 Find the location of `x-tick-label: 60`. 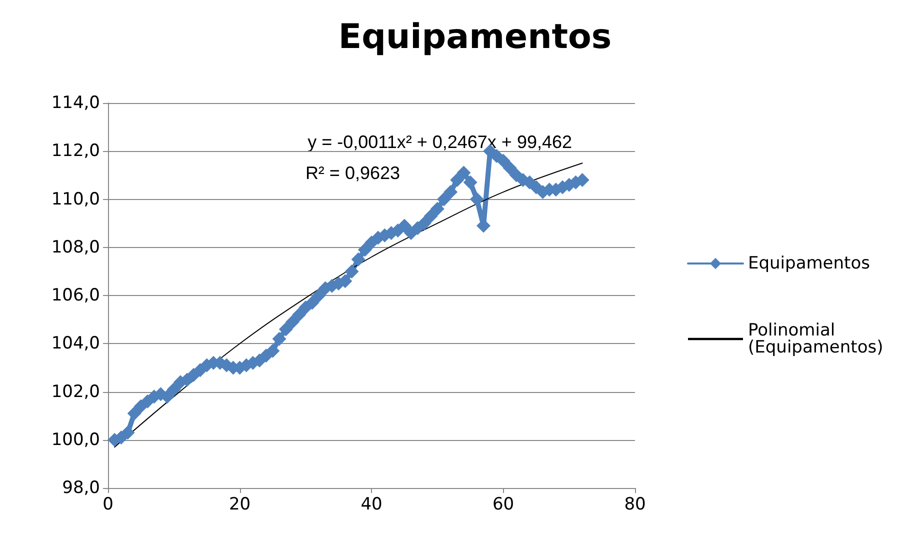

x-tick-label: 60 is located at coordinates (503, 504).